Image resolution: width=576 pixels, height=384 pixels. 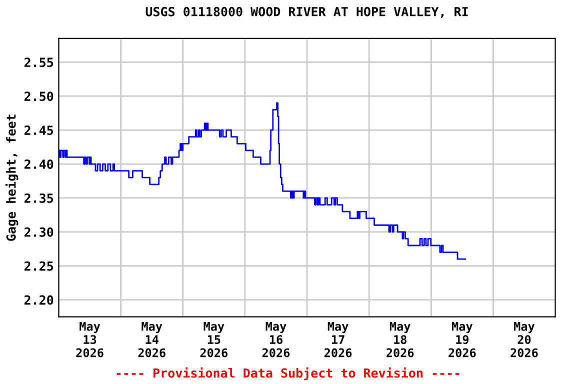 What do you see at coordinates (524, 340) in the screenshot?
I see `x-tick-label: May 20 2026` at bounding box center [524, 340].